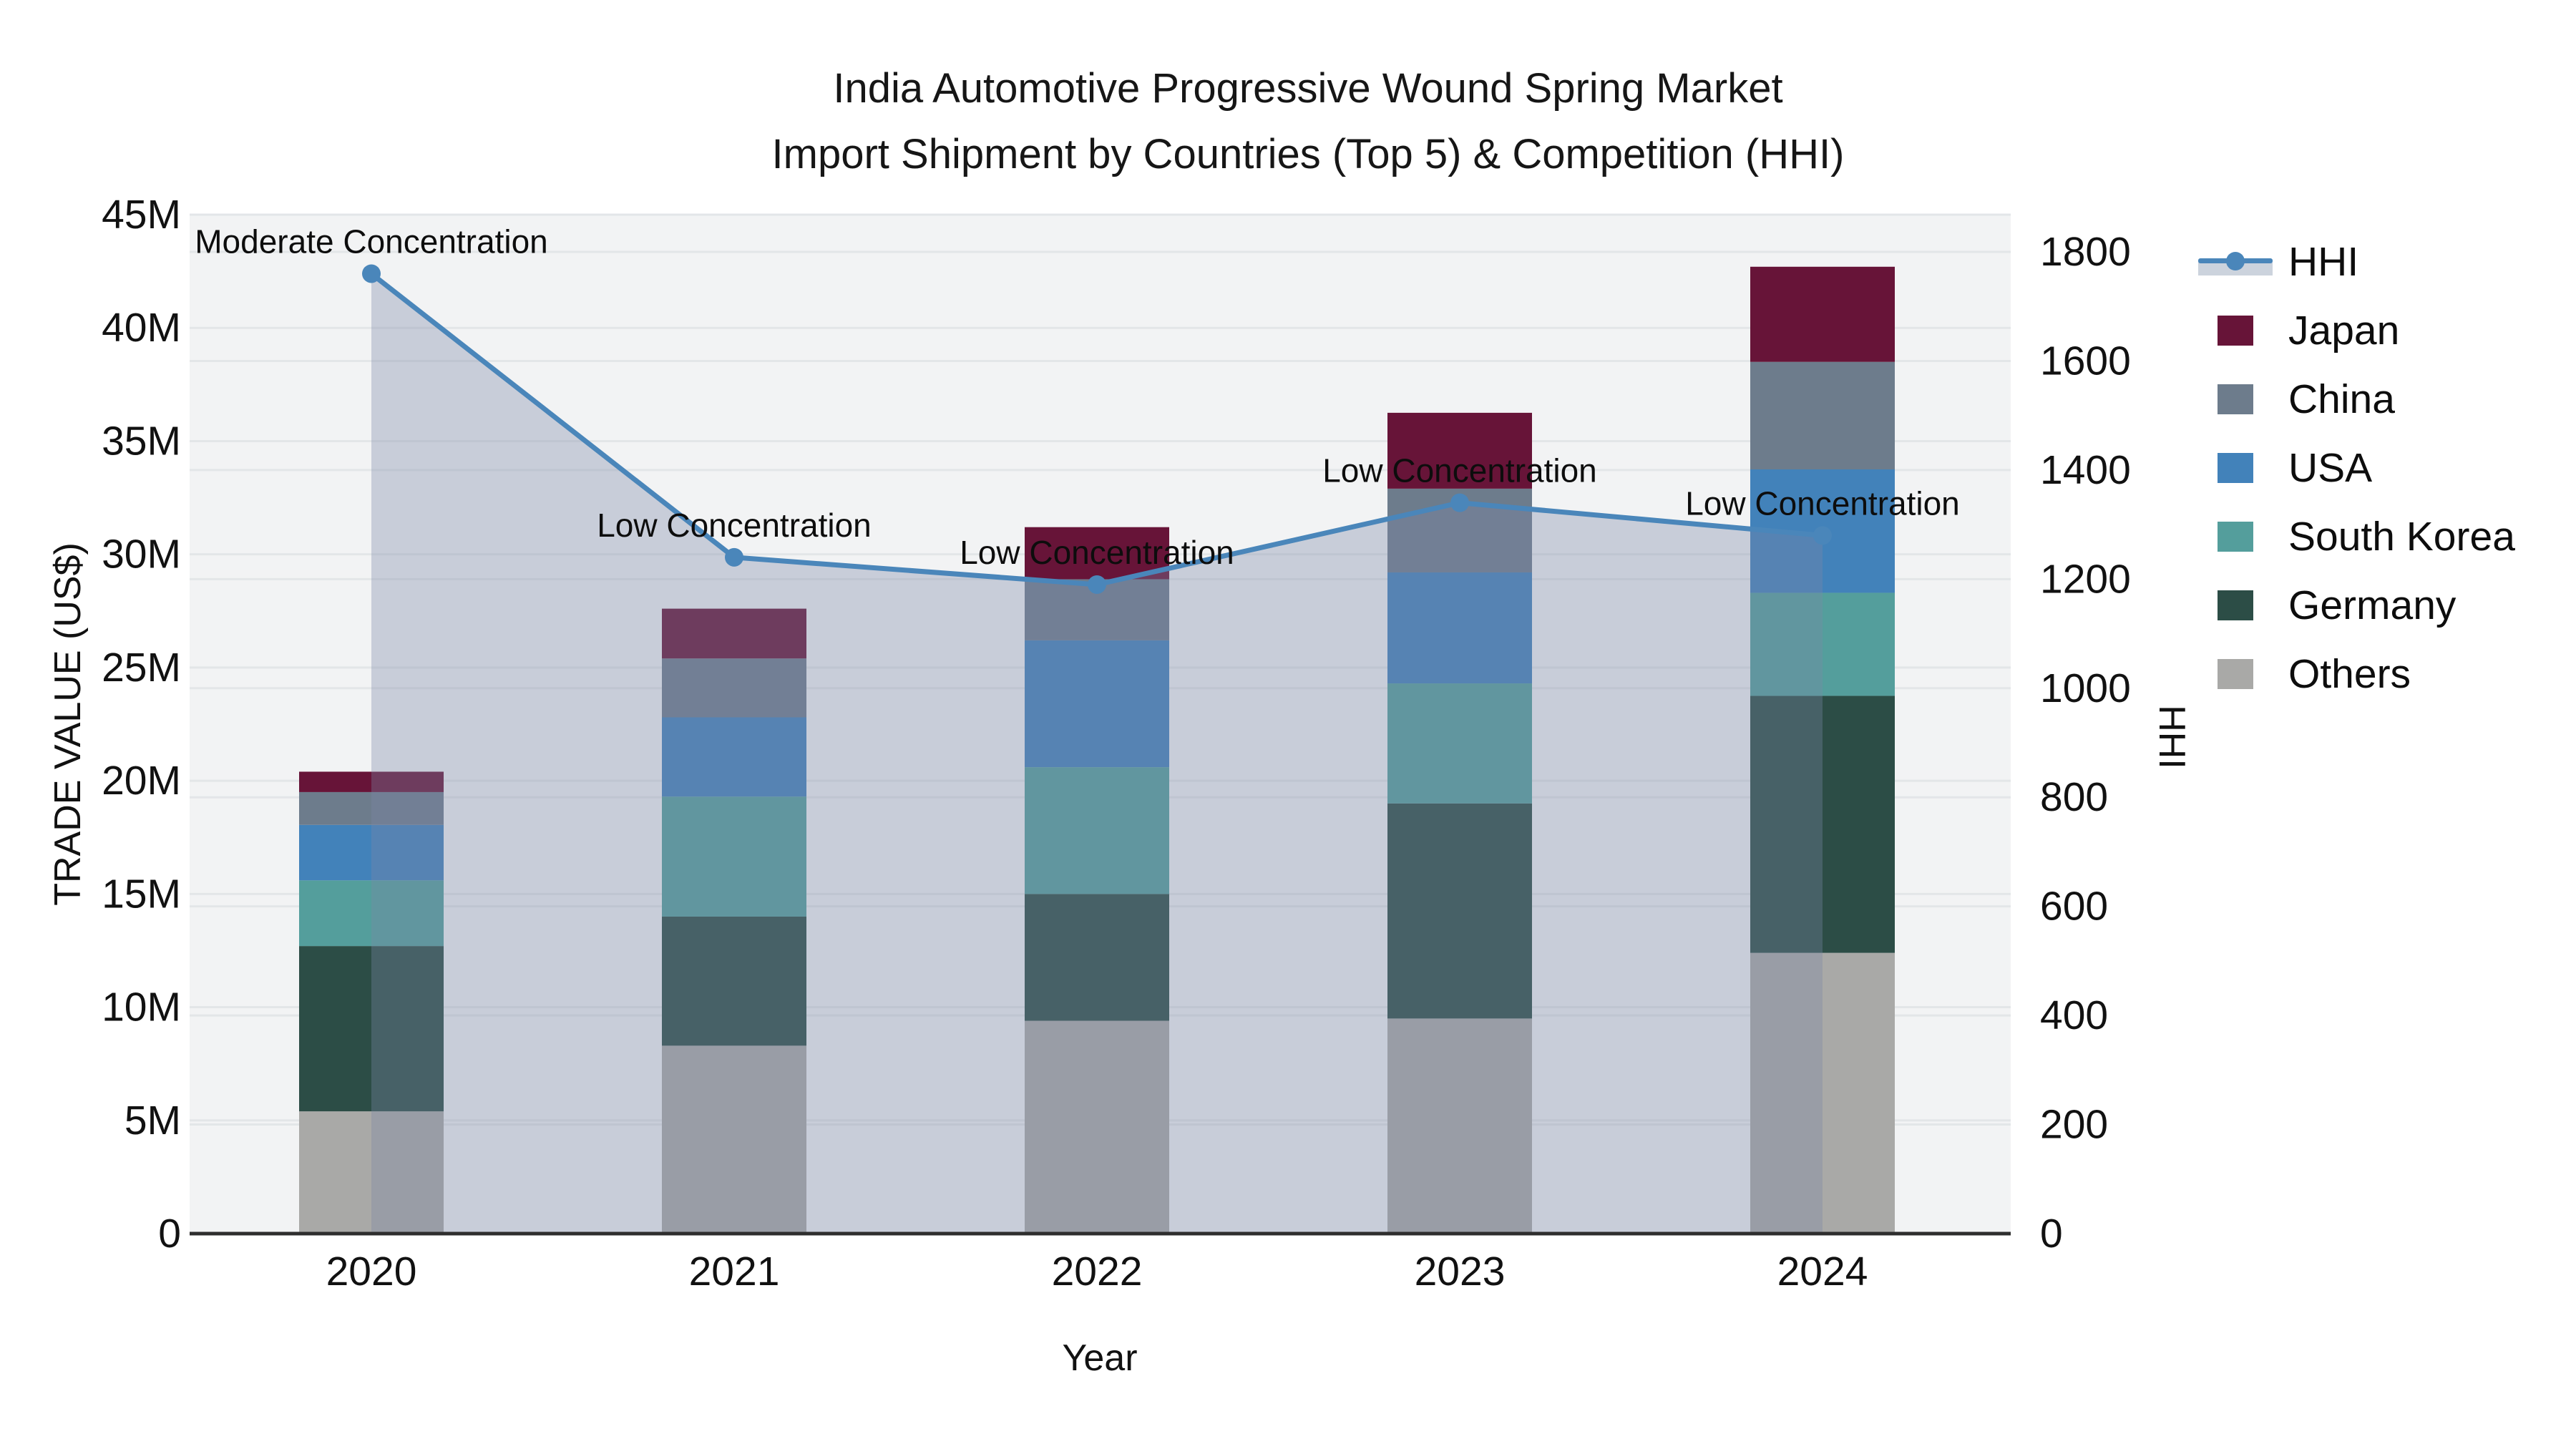  Describe the element at coordinates (372, 1271) in the screenshot. I see `x-tick-2020: 2020` at that location.